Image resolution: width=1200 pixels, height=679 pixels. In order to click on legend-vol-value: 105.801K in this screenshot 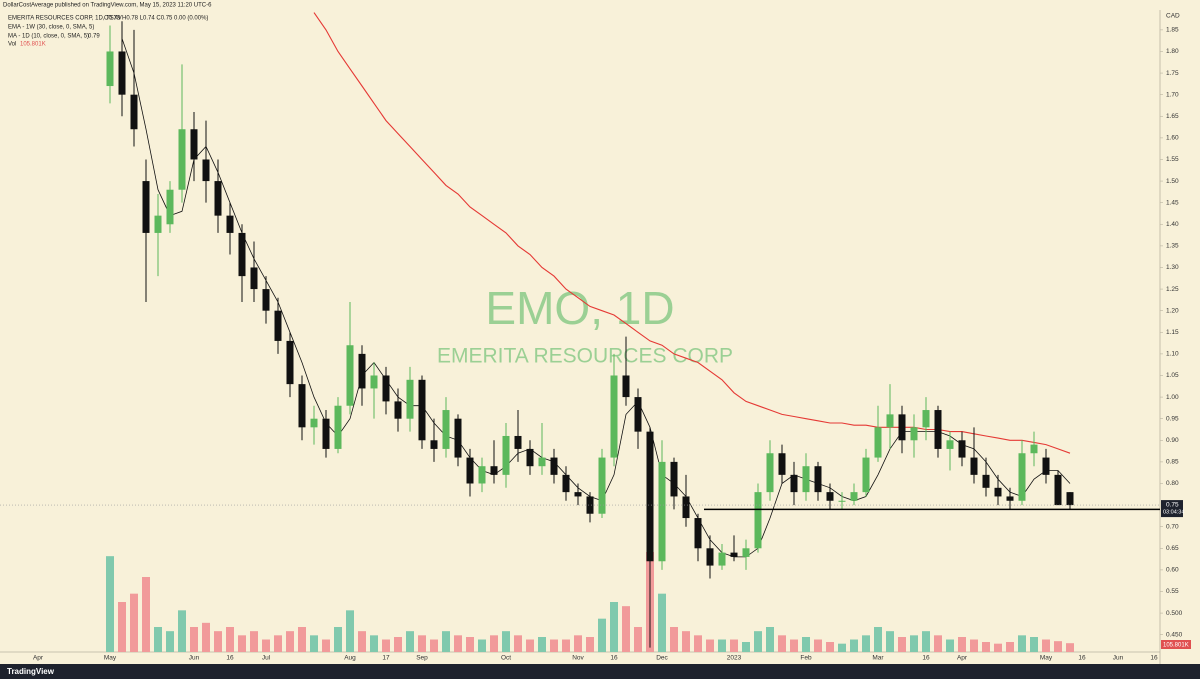, I will do `click(33, 45)`.